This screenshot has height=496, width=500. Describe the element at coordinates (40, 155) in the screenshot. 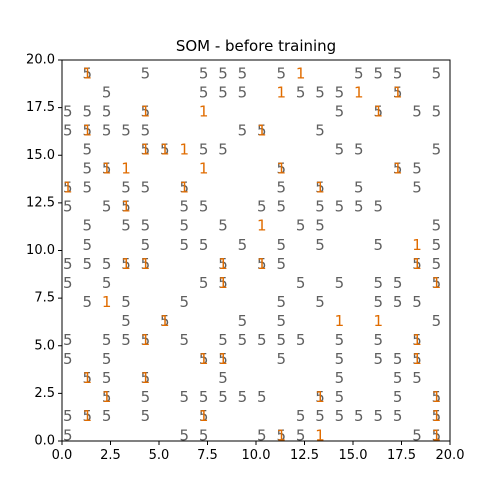

I see `y-tick-label: 15.0` at that location.